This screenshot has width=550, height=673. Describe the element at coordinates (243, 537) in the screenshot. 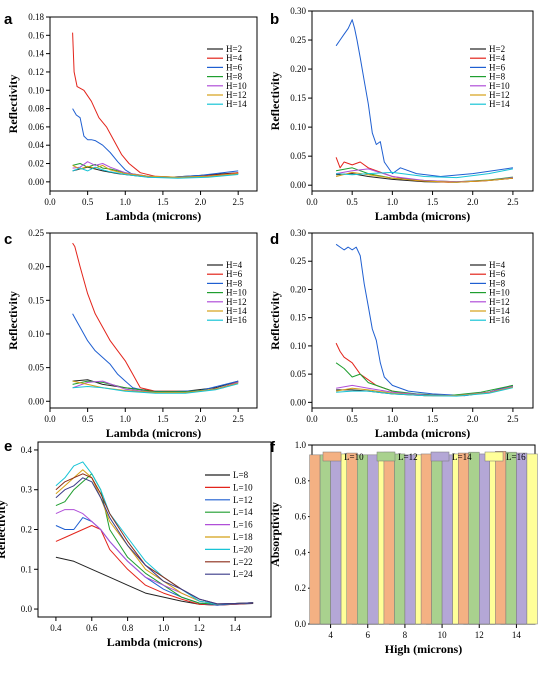

I see `legend-label: L=18` at that location.